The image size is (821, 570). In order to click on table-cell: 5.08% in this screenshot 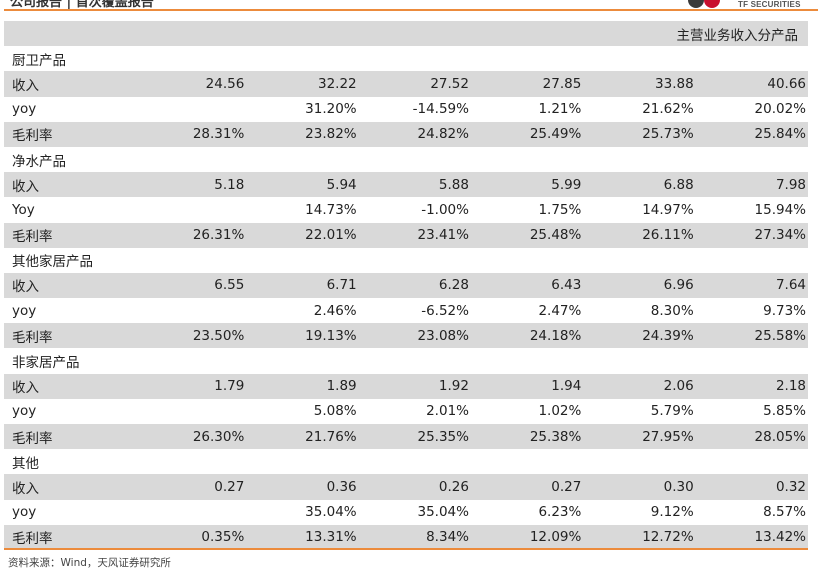, I will do `click(335, 411)`.